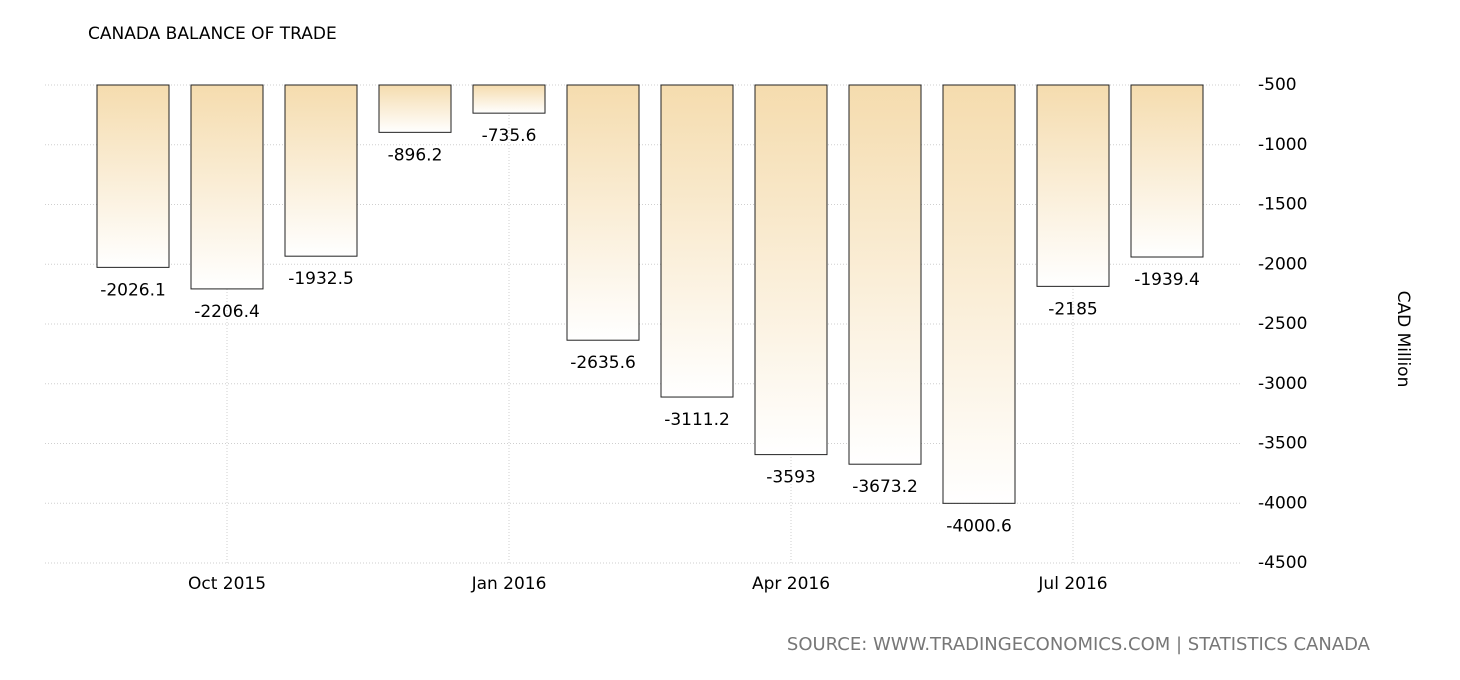  What do you see at coordinates (1072, 309) in the screenshot?
I see `data-label: -2185` at bounding box center [1072, 309].